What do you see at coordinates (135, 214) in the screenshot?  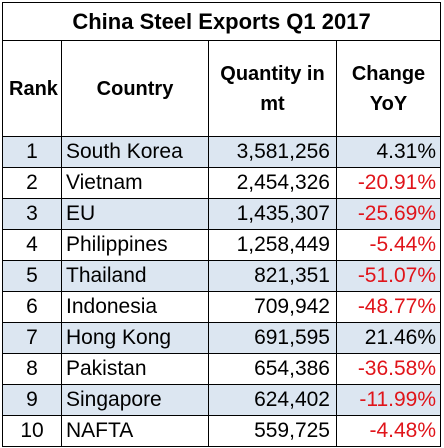 I see `cell-country: EU` at bounding box center [135, 214].